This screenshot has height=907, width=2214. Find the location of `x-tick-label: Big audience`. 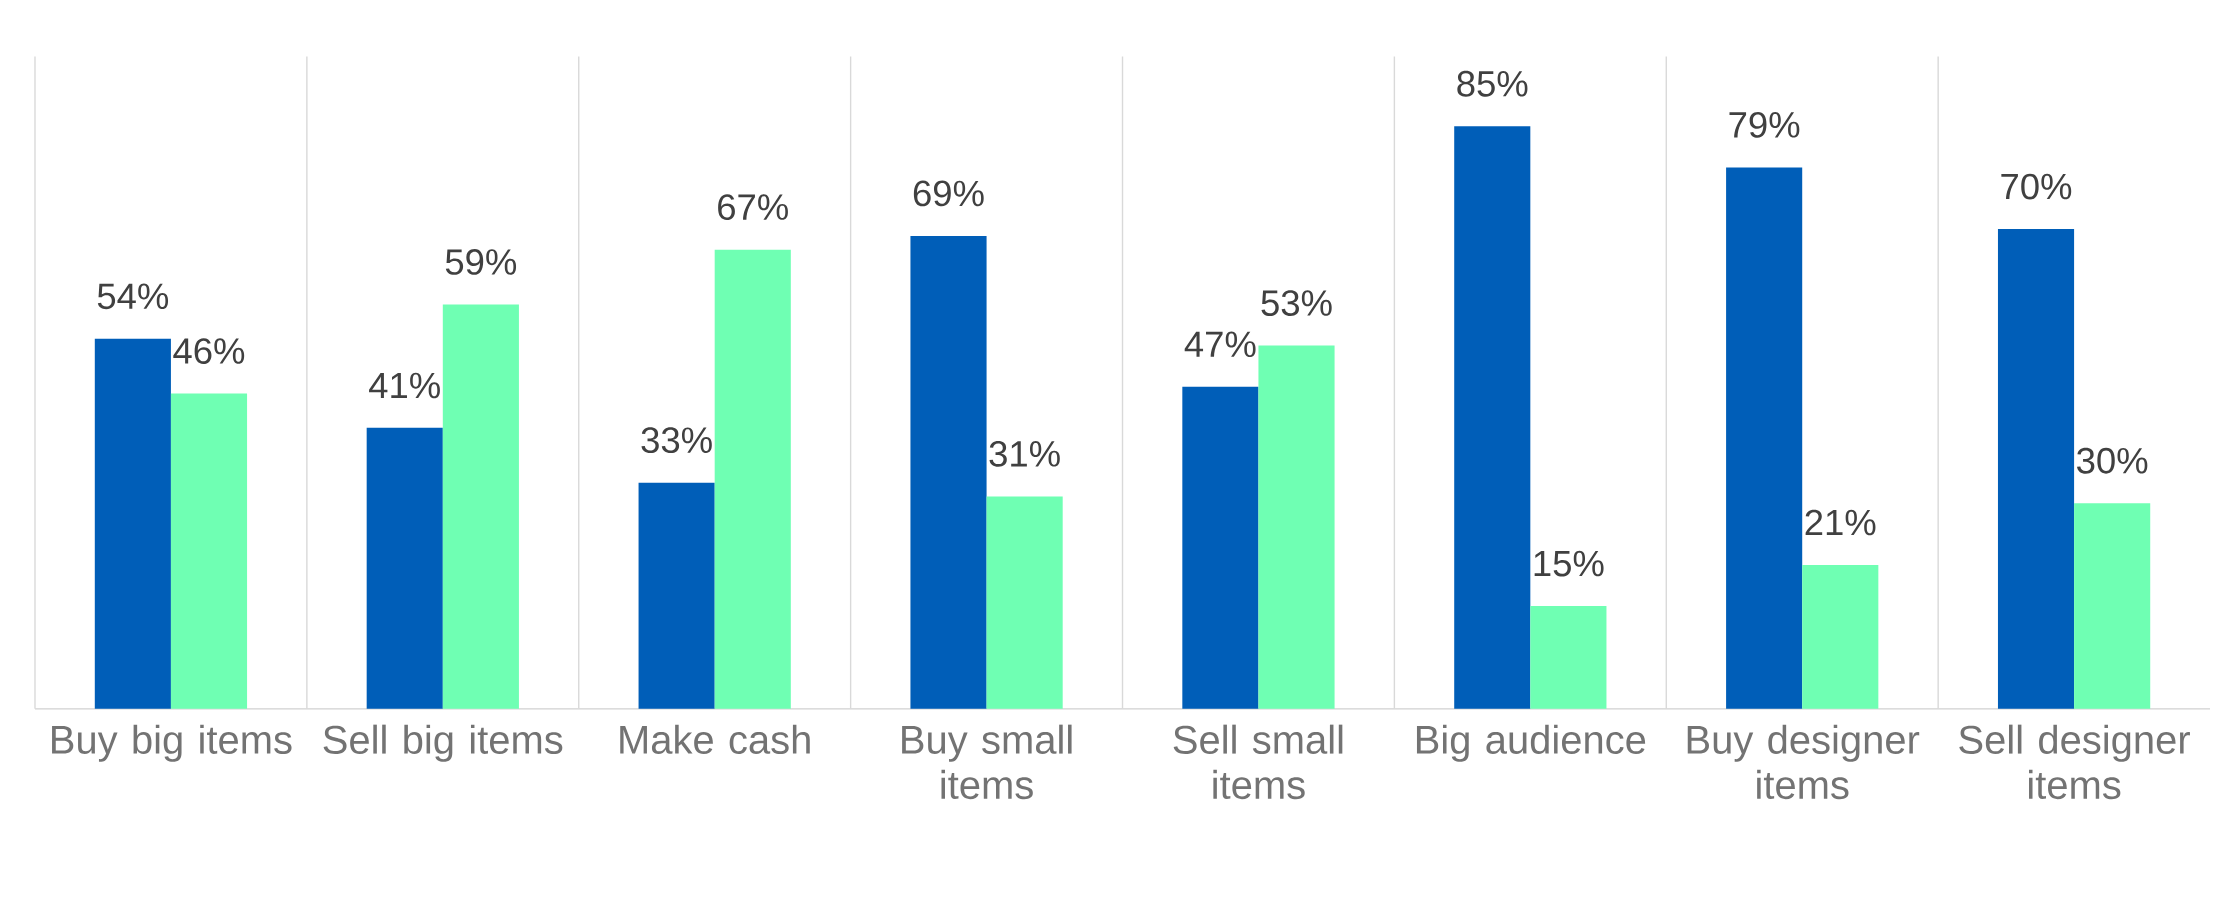

x-tick-label: Big audience is located at coordinates (1531, 743).